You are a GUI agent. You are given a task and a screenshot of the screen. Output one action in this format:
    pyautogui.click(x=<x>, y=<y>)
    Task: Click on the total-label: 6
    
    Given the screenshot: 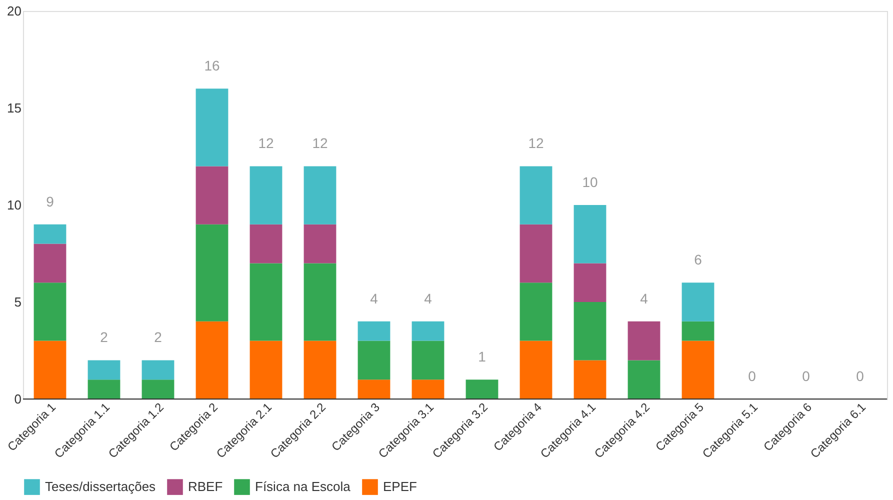 What is the action you would take?
    pyautogui.click(x=698, y=260)
    